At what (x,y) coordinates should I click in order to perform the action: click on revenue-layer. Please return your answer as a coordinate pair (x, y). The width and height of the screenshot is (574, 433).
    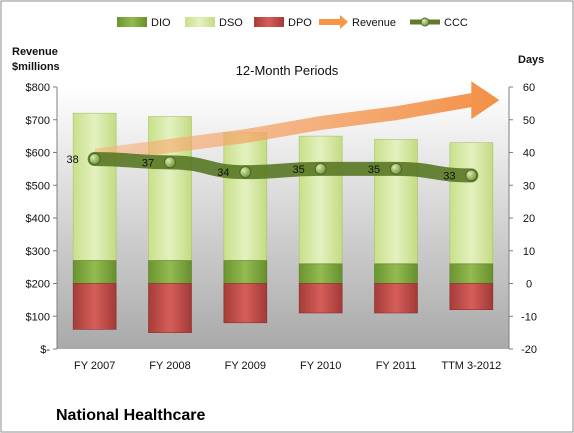
    Looking at the image, I should click on (297, 122).